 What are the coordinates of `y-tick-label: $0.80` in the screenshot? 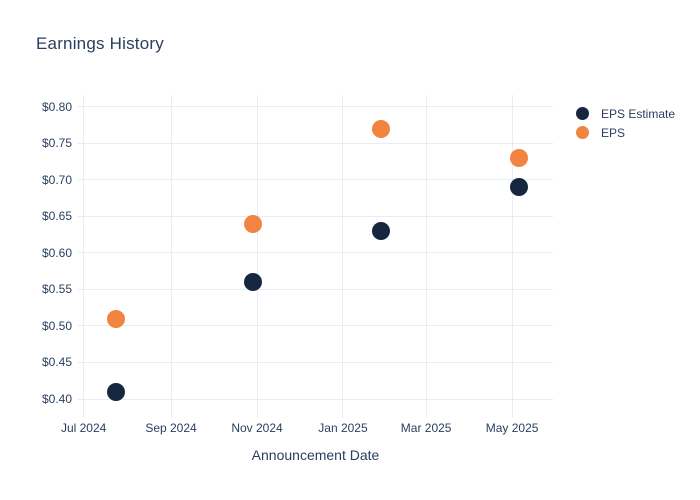 It's located at (56, 106).